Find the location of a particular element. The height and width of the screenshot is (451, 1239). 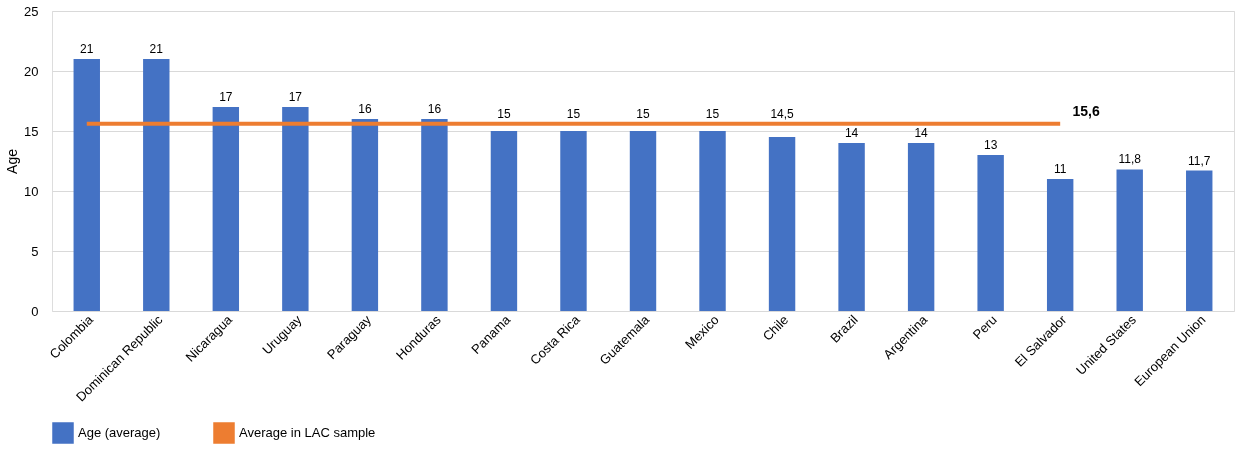

y-tick-label: 20 is located at coordinates (31, 71).